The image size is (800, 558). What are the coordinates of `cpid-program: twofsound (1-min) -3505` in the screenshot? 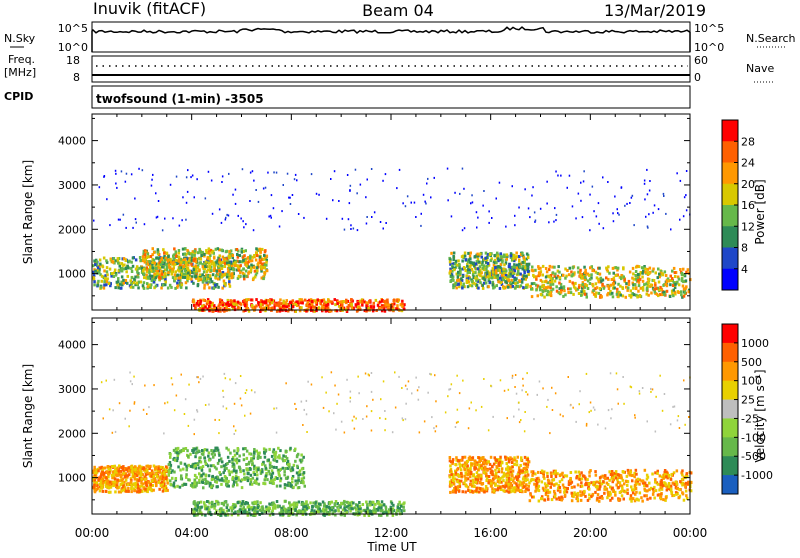 It's located at (180, 99).